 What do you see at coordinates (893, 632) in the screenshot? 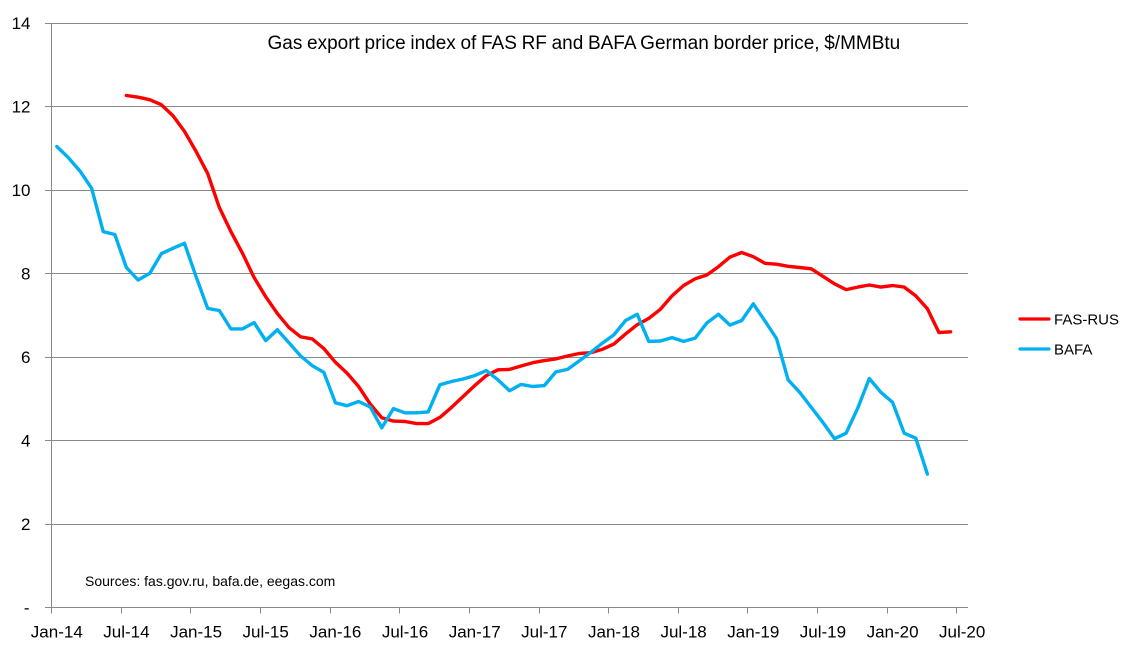
I see `svg-text: Jan-20` at bounding box center [893, 632].